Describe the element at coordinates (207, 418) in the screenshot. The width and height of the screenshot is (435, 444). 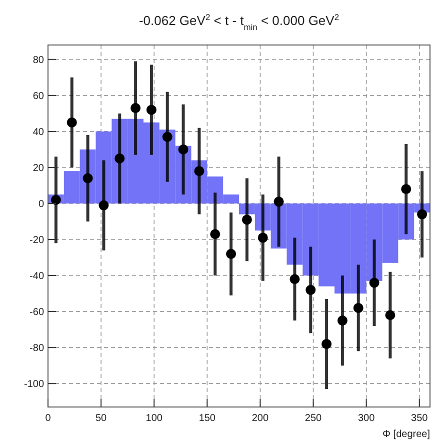
I see `x-tick-label: 150` at that location.